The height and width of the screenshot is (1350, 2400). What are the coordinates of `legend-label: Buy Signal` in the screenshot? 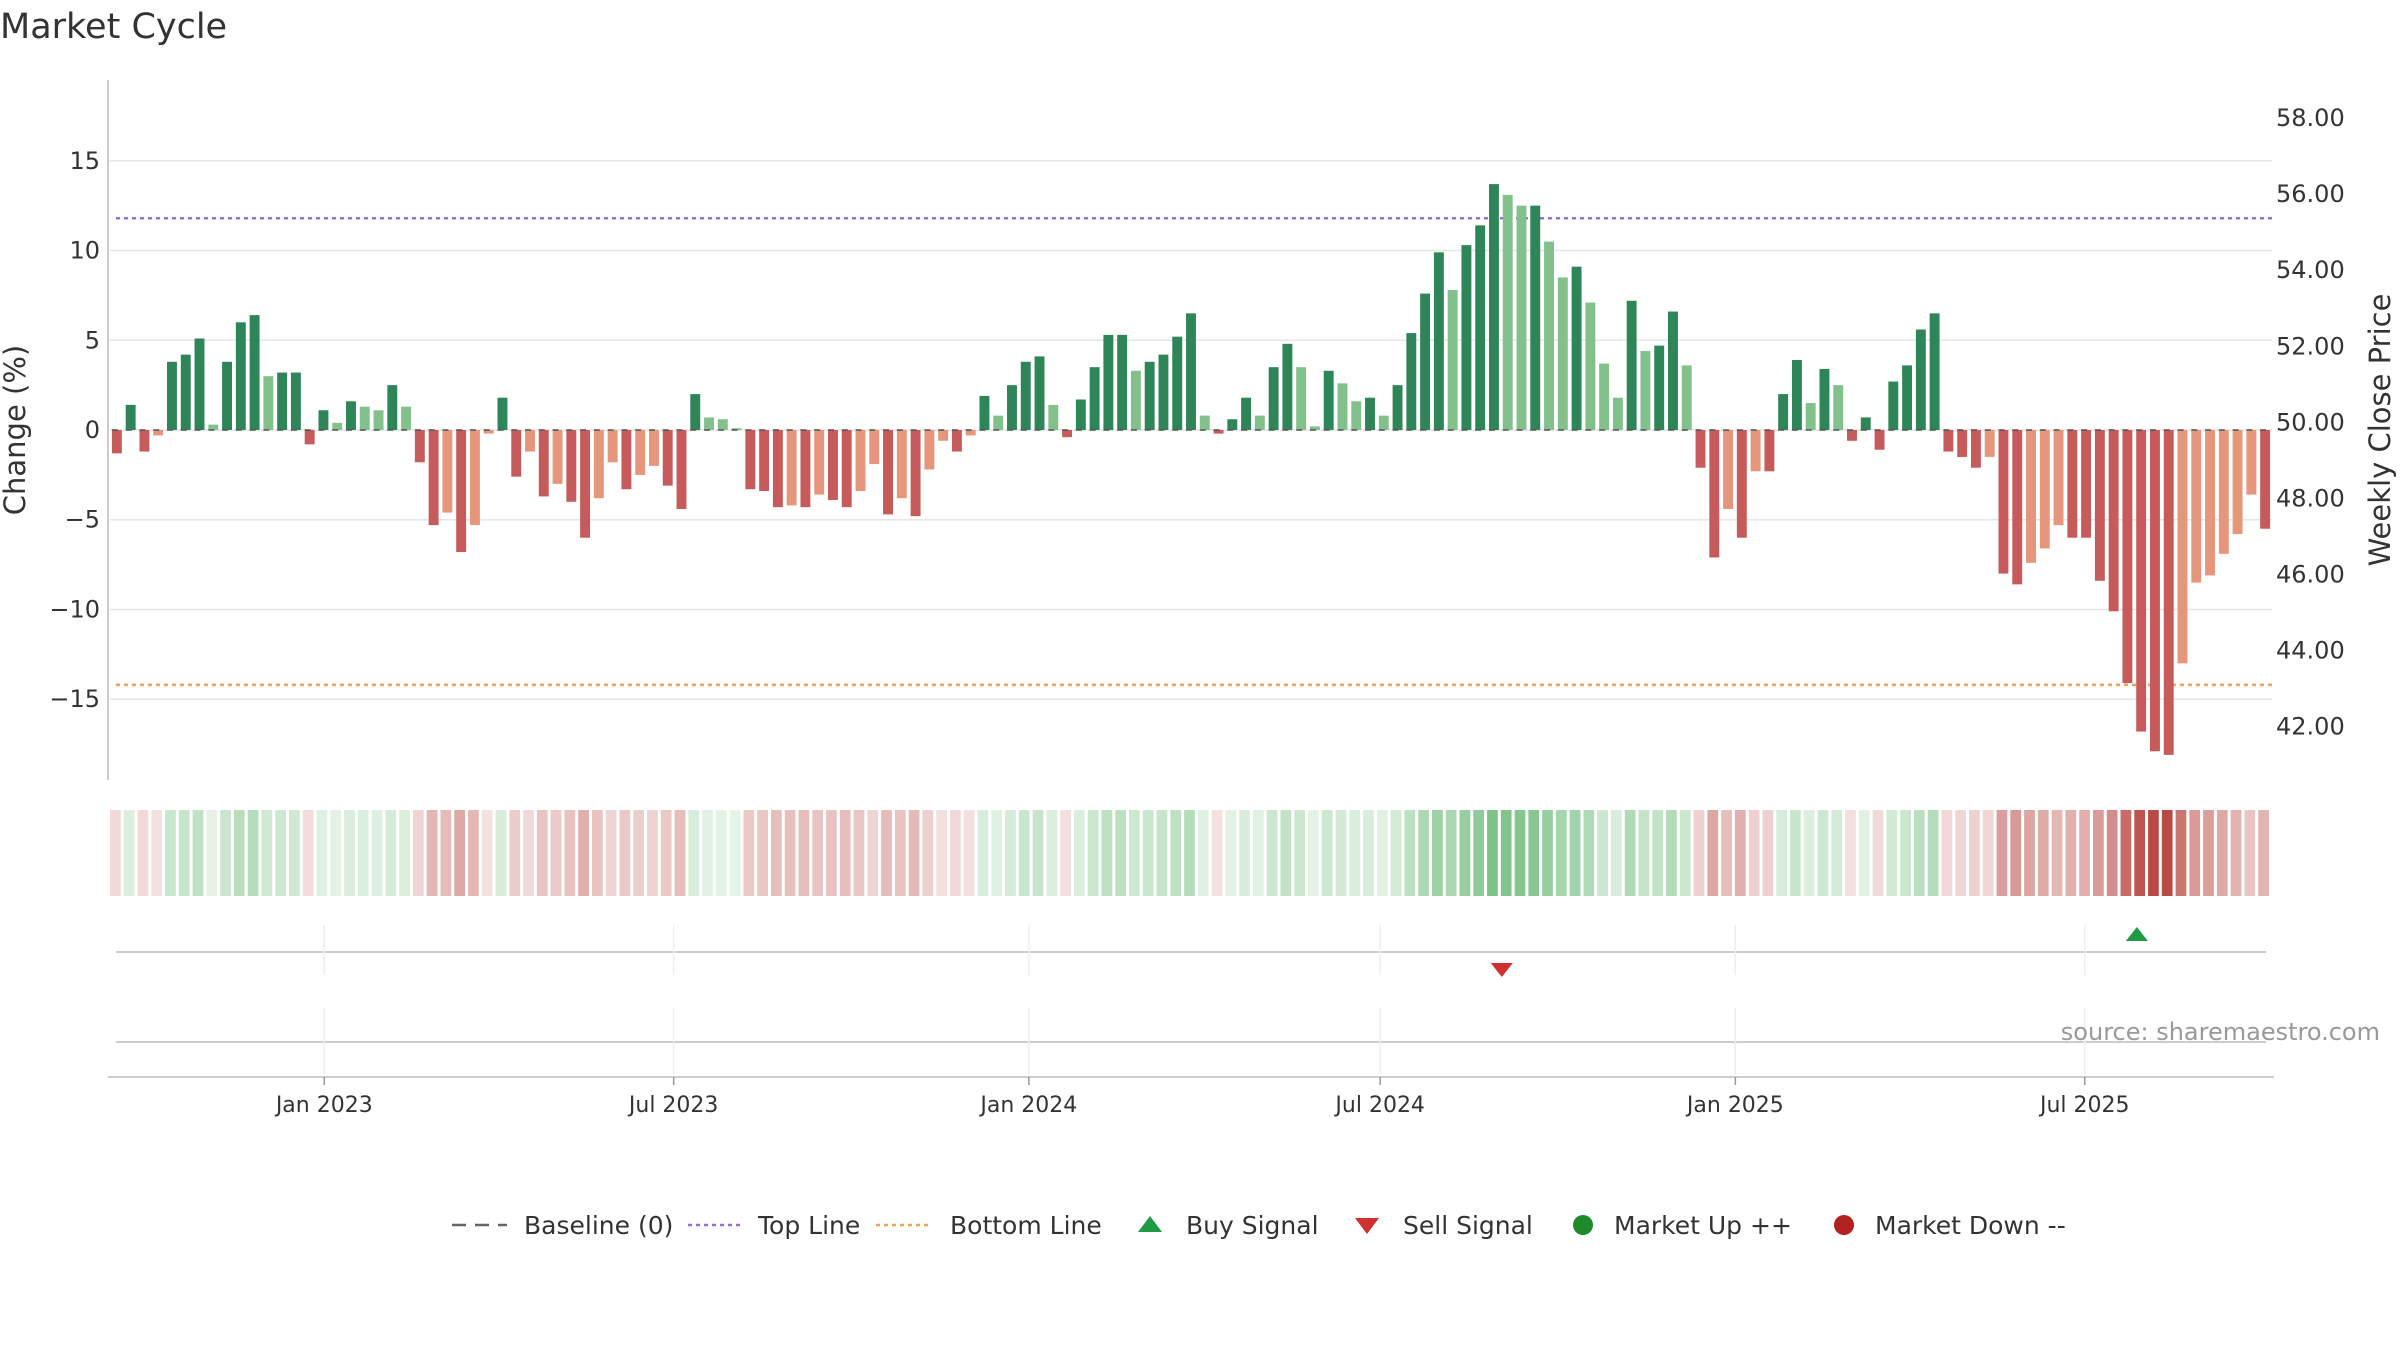 It's located at (1252, 1225).